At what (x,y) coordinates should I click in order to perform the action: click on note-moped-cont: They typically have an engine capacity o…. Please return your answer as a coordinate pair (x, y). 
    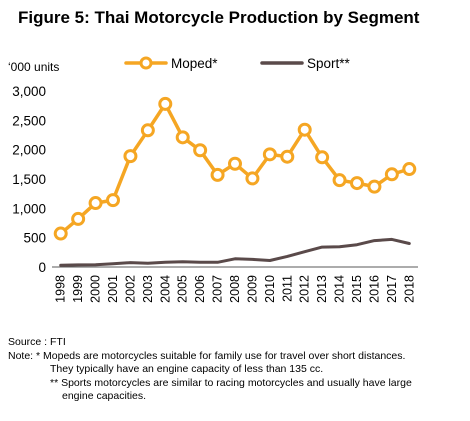
    Looking at the image, I should click on (187, 369).